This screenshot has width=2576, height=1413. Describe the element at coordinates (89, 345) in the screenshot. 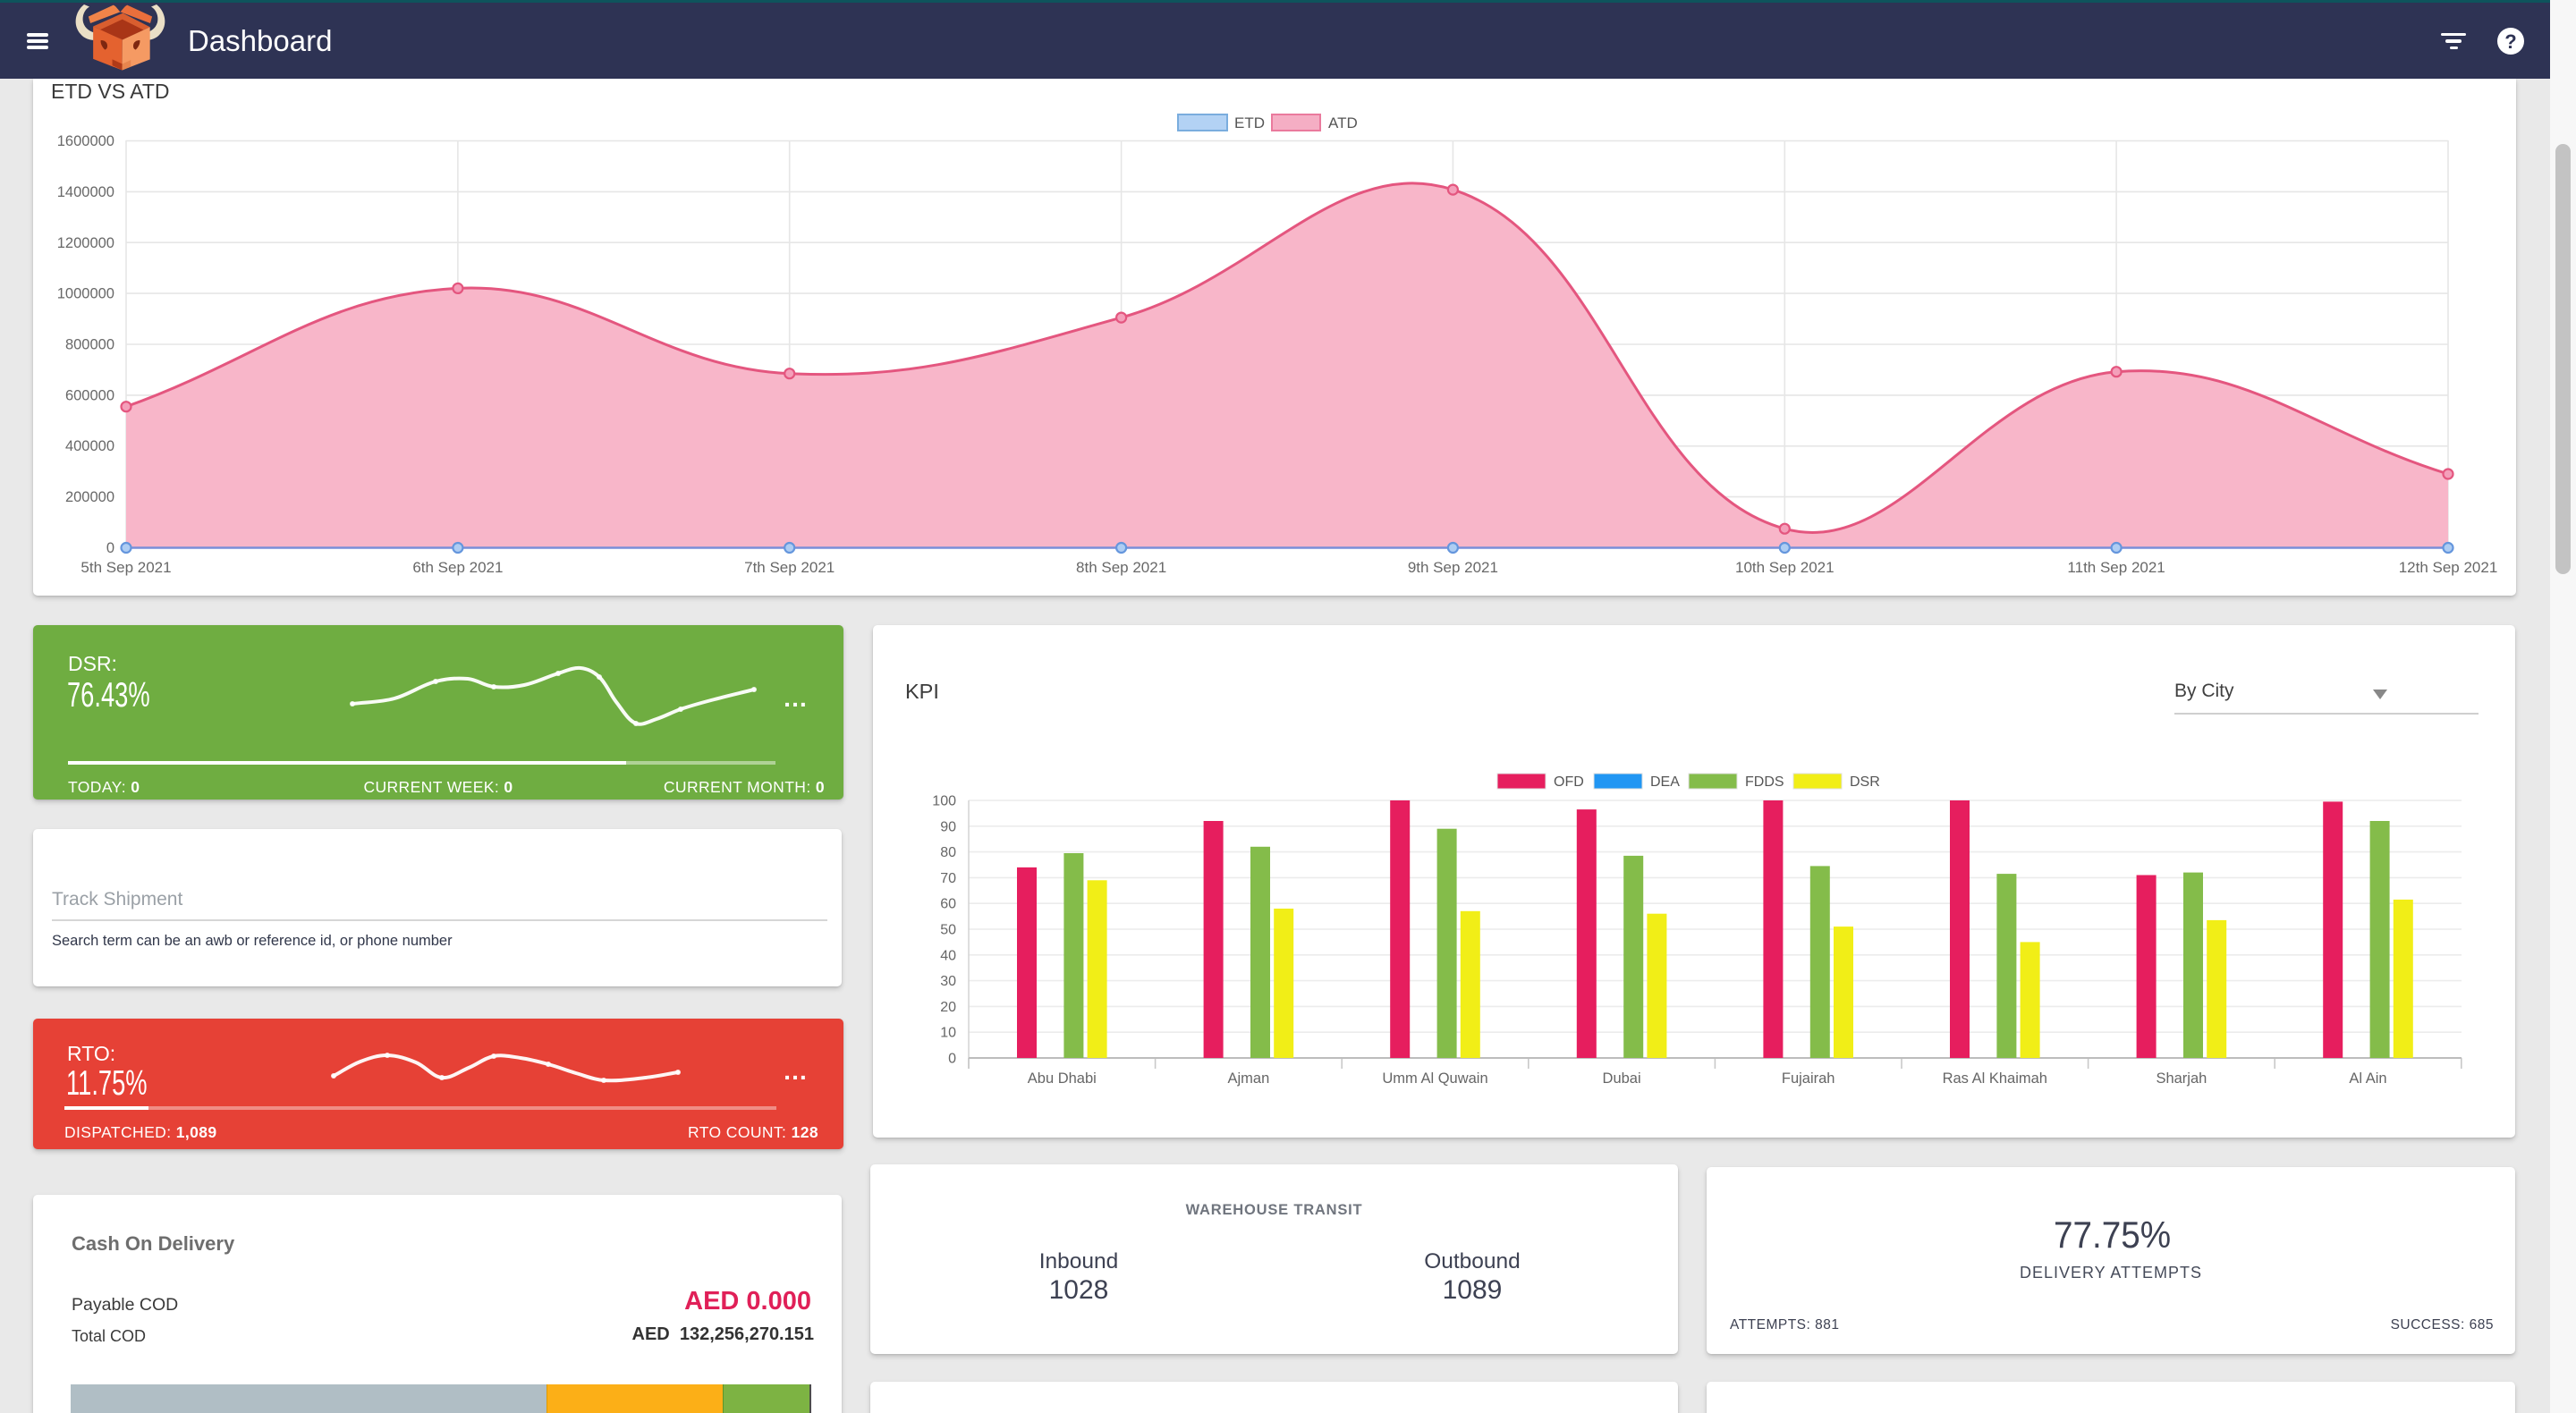

I see `svg-text: 800000` at that location.